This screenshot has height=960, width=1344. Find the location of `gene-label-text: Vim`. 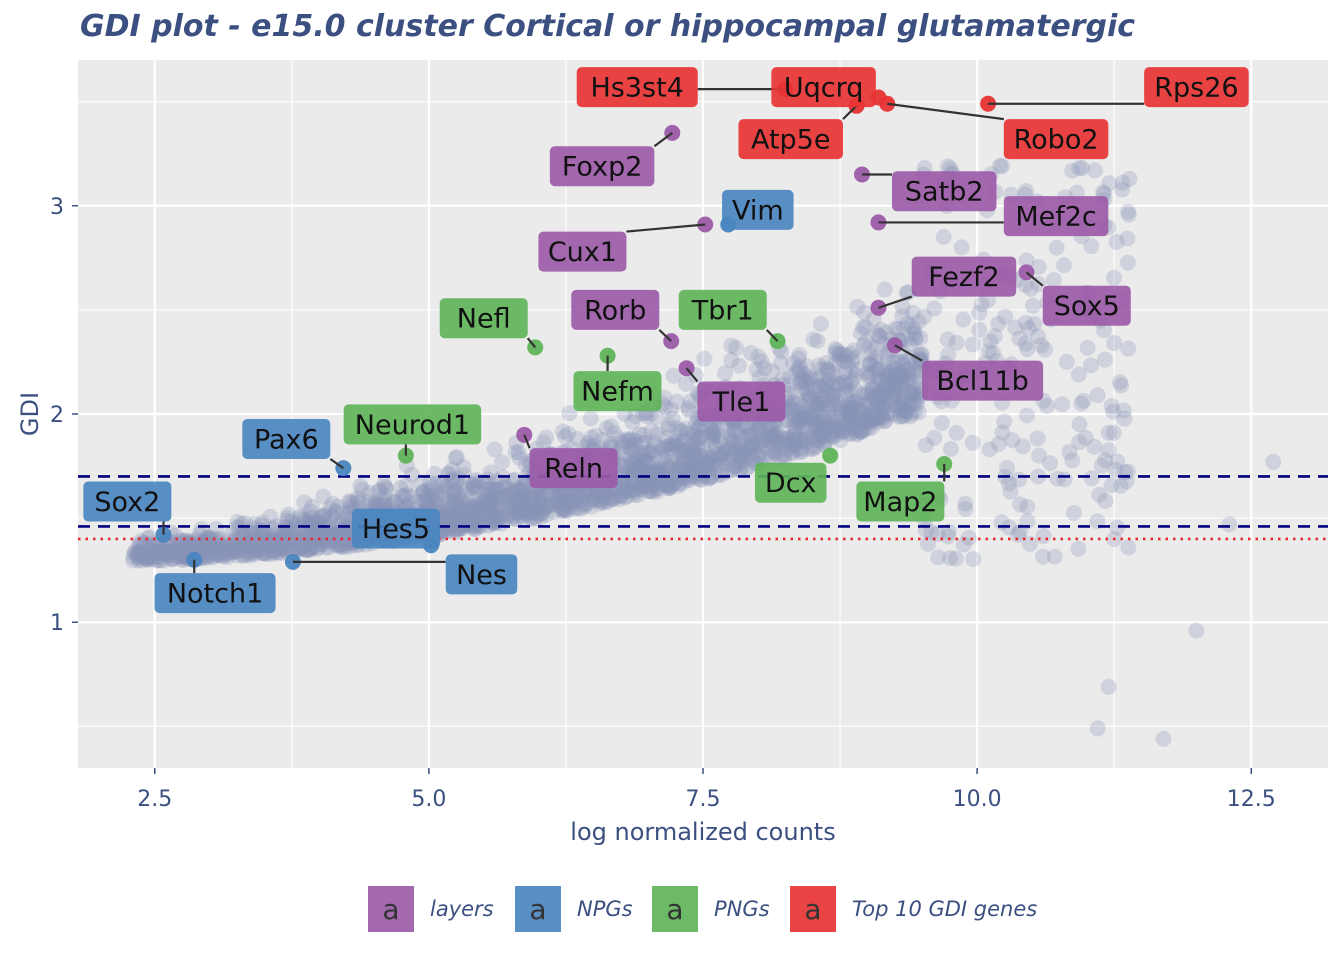

gene-label-text: Vim is located at coordinates (758, 210).